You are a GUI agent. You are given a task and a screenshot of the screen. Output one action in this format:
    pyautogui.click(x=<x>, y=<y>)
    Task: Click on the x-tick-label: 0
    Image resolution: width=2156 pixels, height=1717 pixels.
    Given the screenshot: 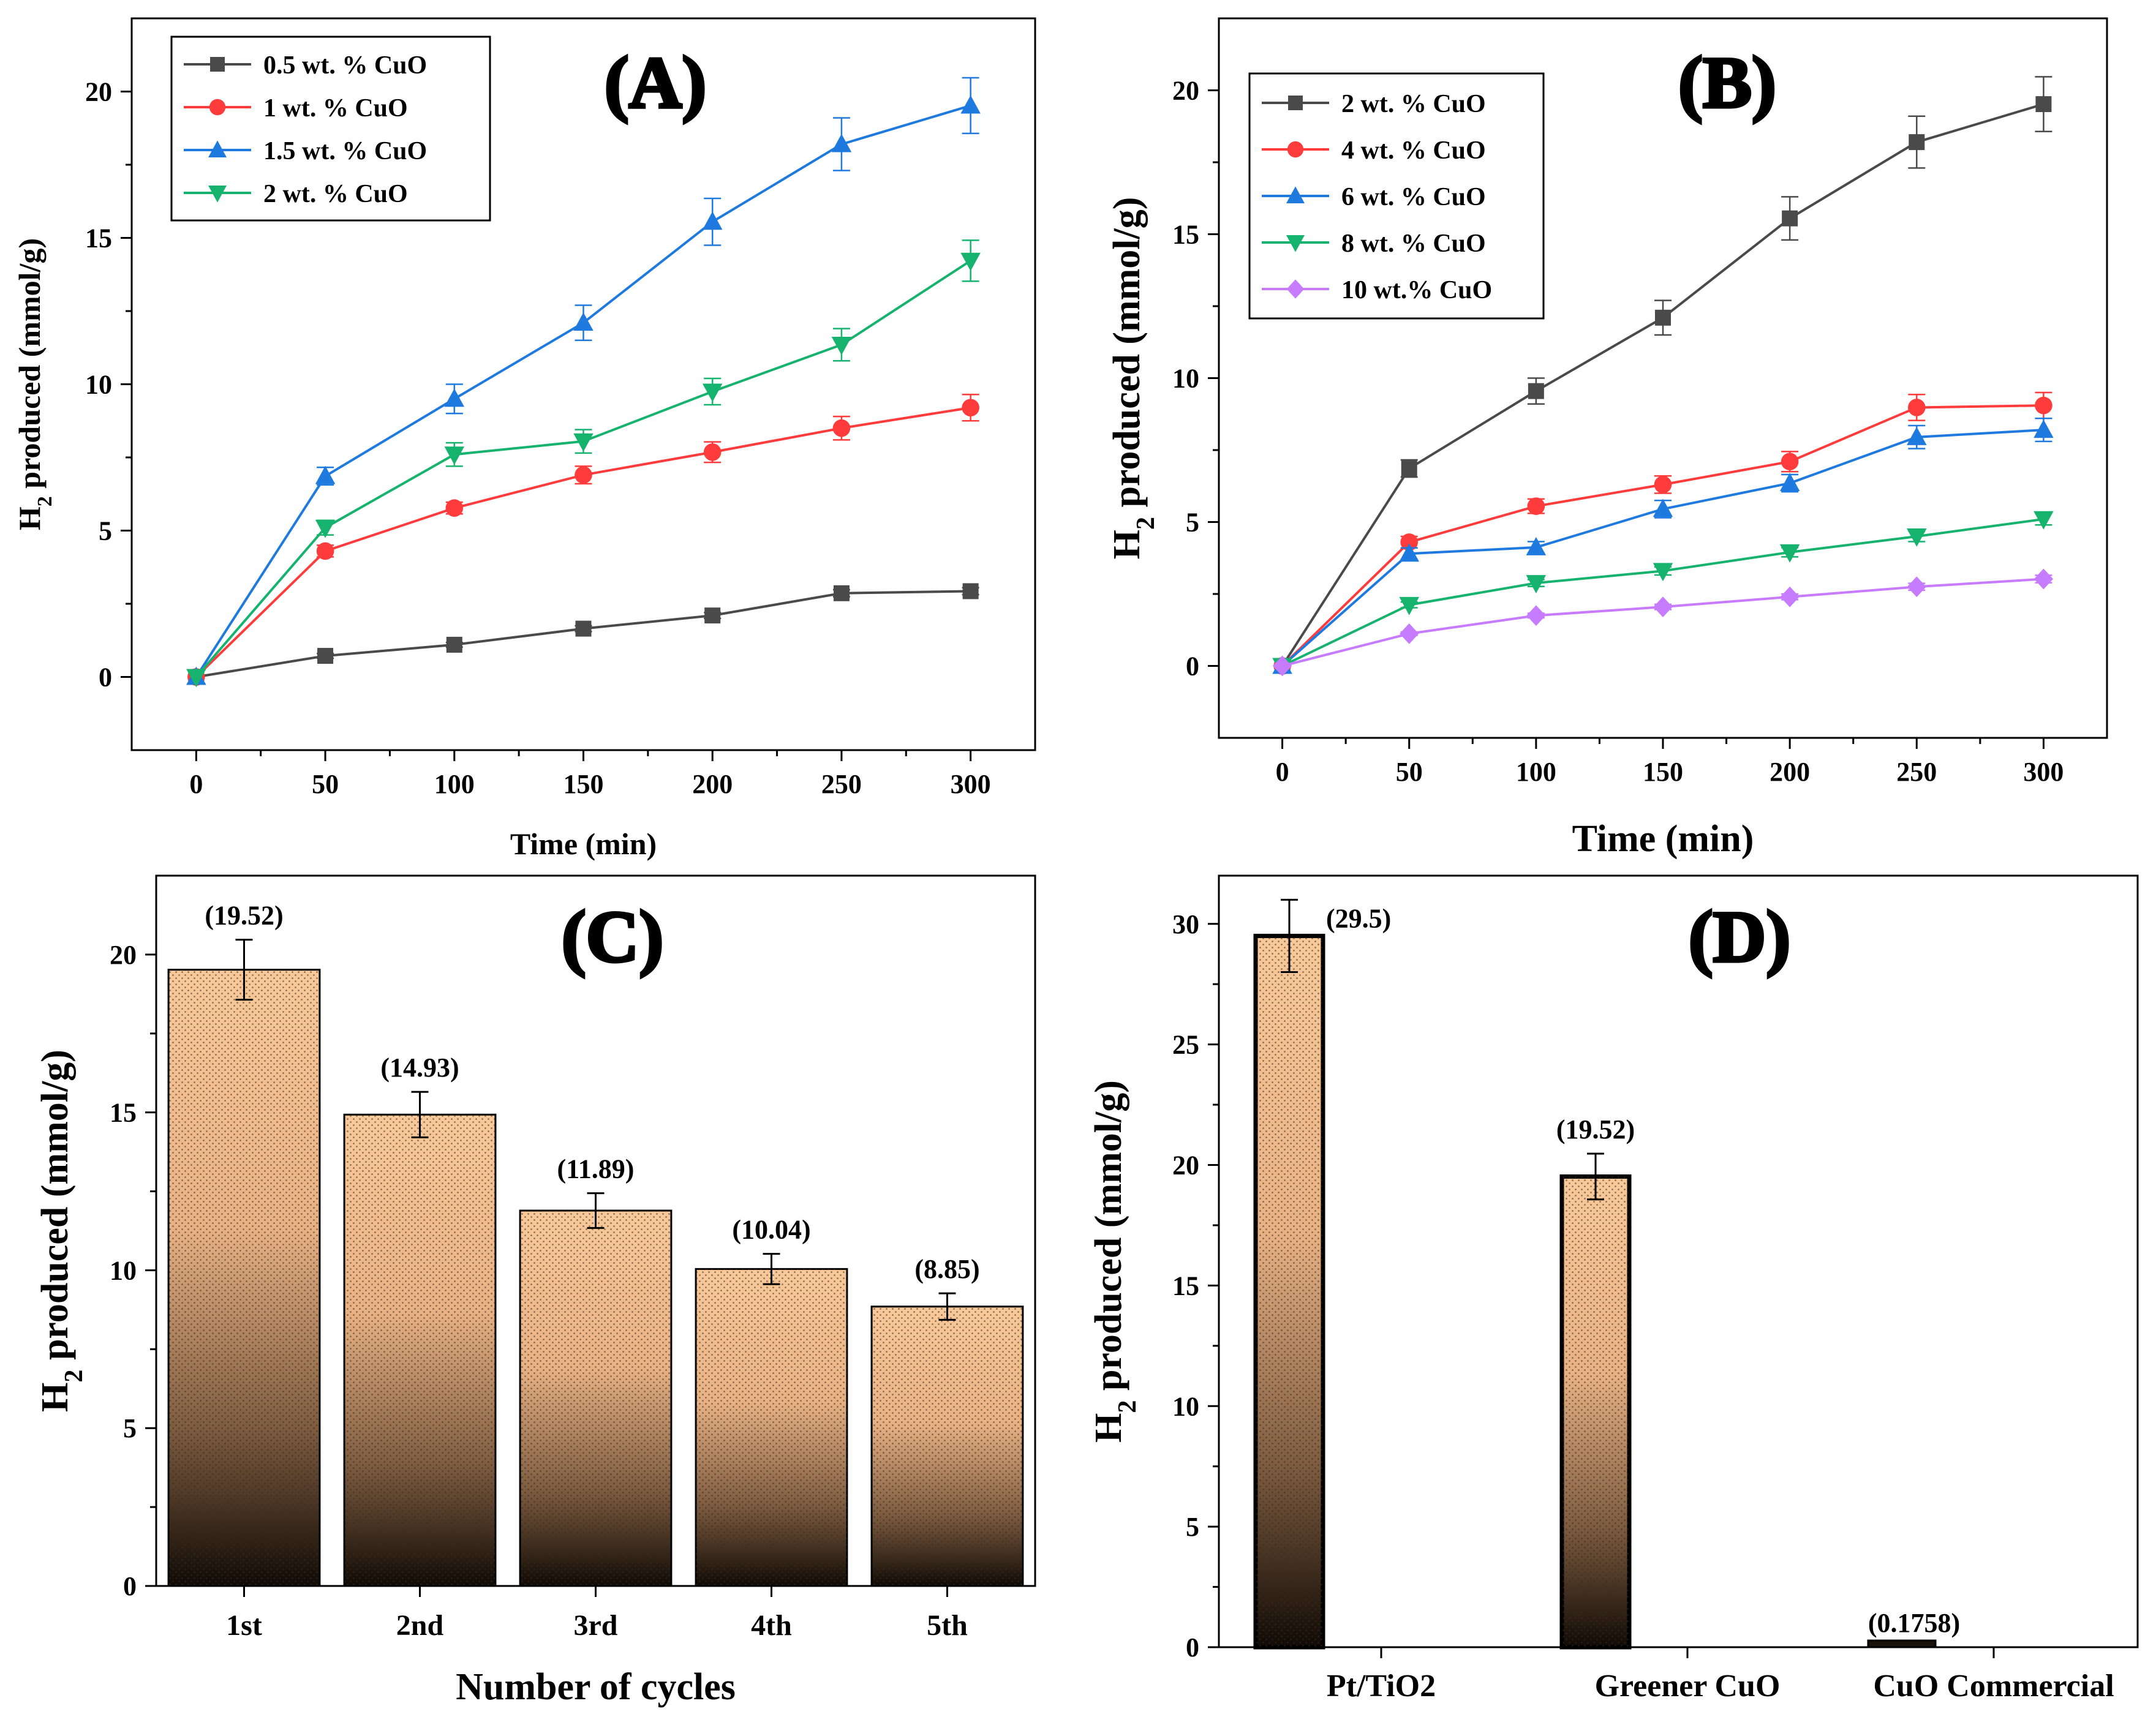 What is the action you would take?
    pyautogui.click(x=196, y=784)
    